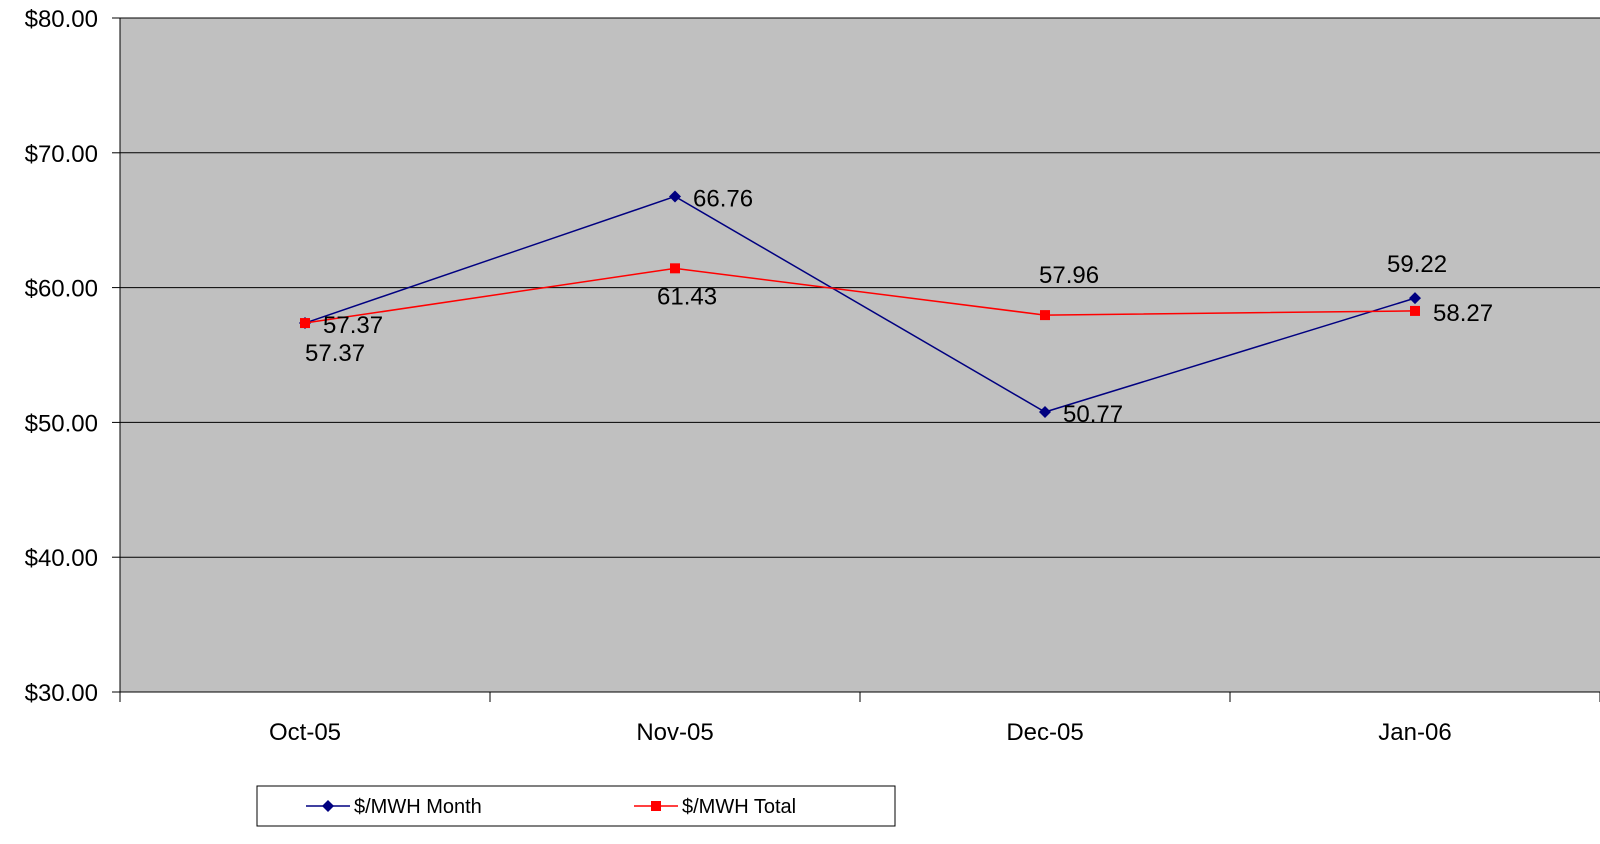 This screenshot has width=1600, height=844. What do you see at coordinates (739, 807) in the screenshot?
I see `legend-label: $/MWH Total` at bounding box center [739, 807].